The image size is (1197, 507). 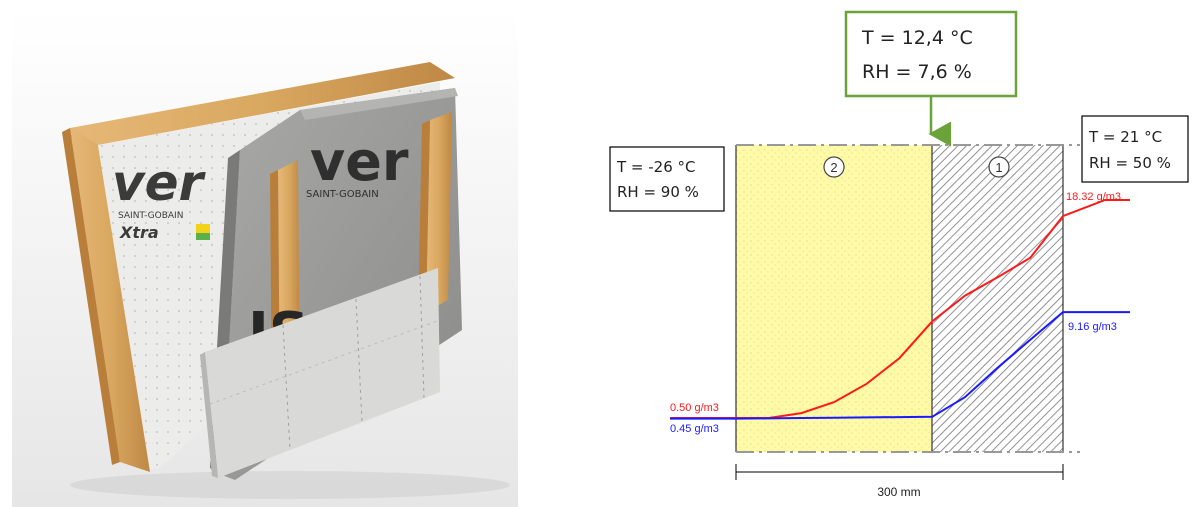 I want to click on interface-temperature: T = 12,4 °C, so click(x=917, y=38).